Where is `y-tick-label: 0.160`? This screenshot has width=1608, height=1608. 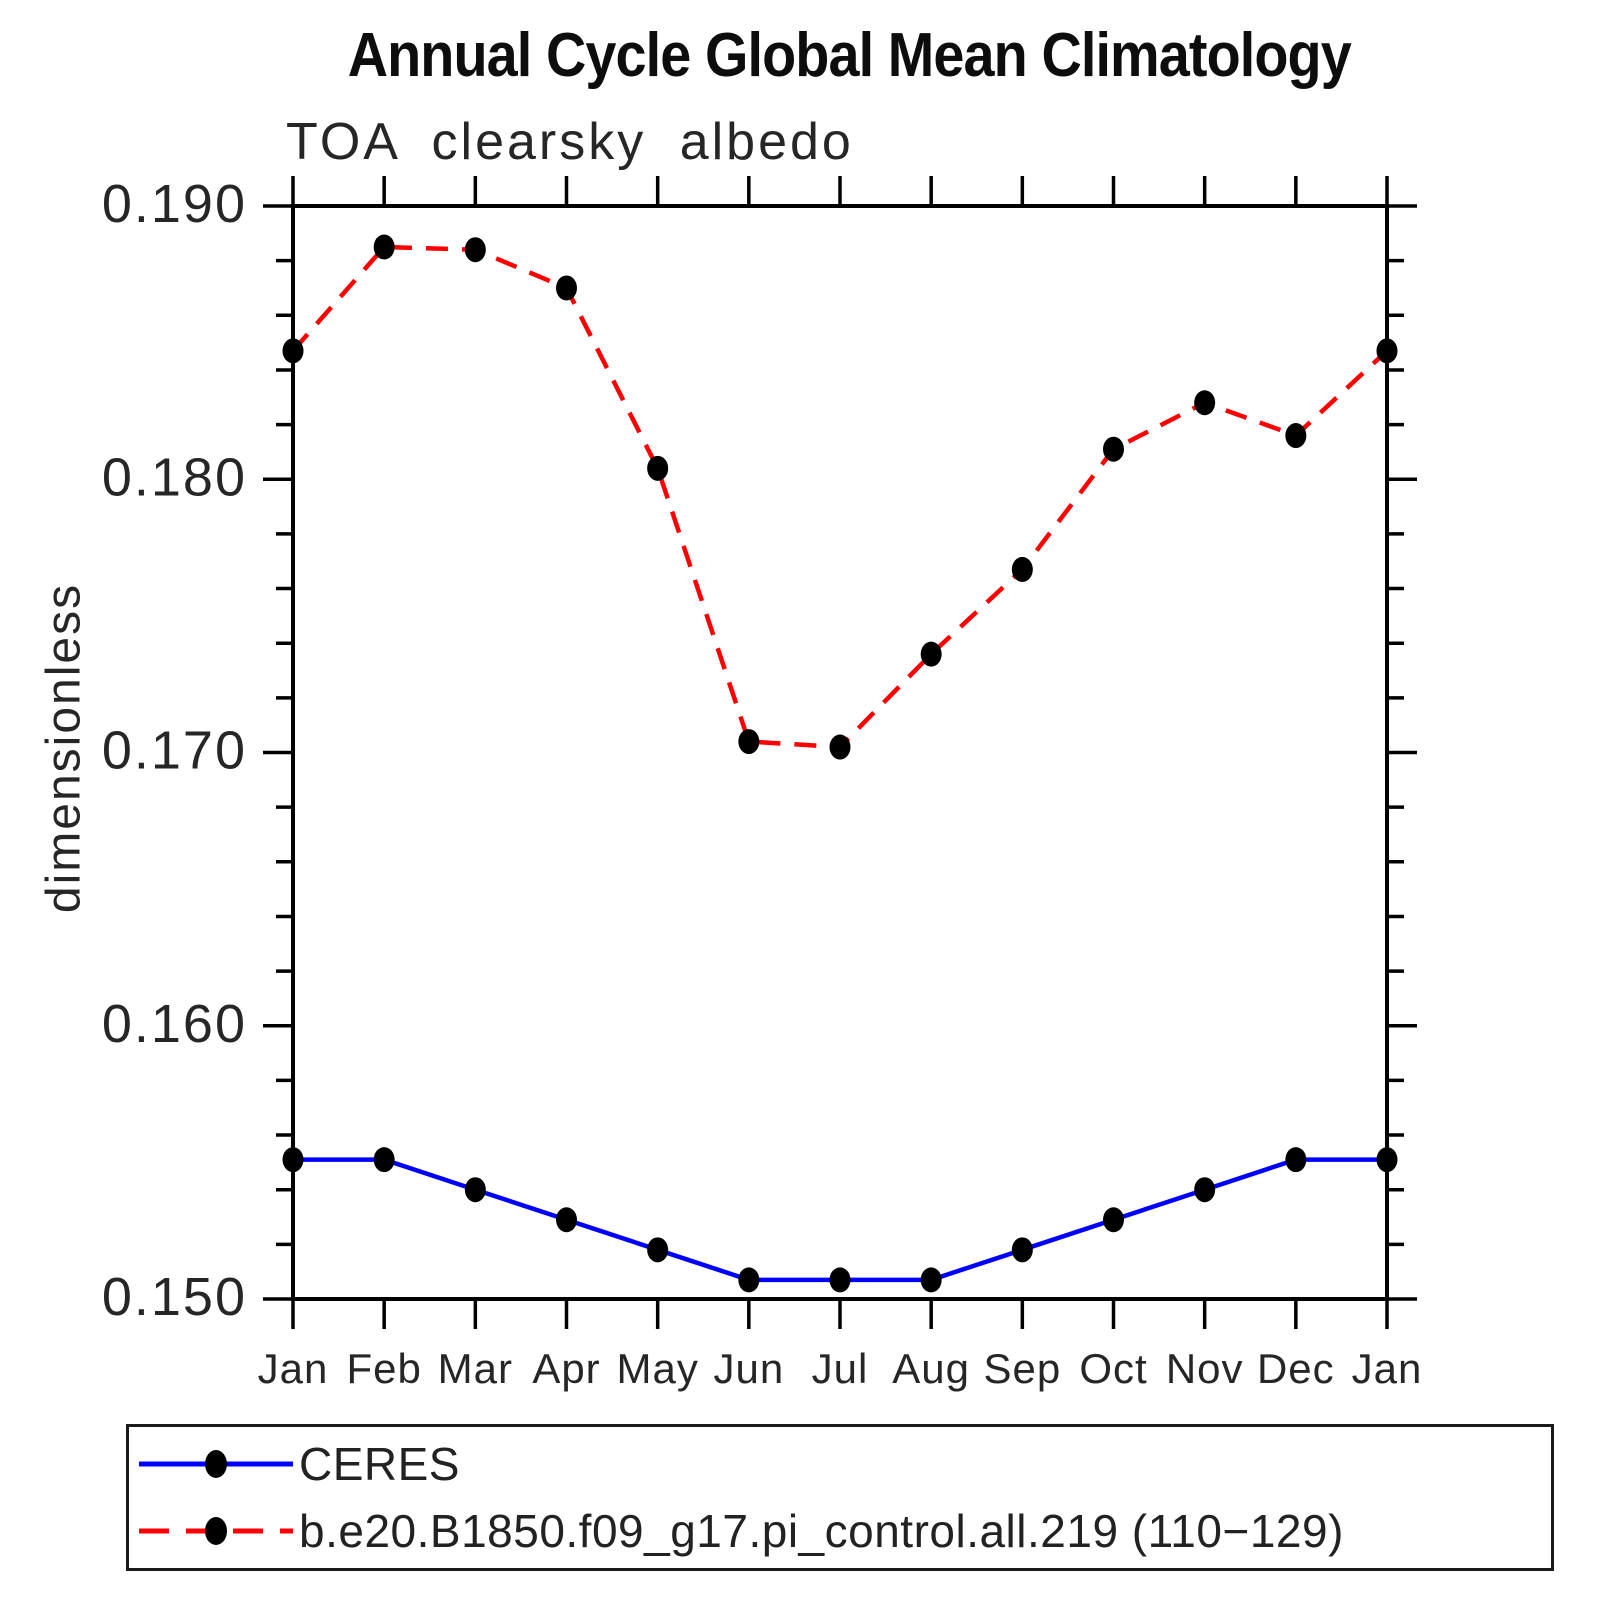 y-tick-label: 0.160 is located at coordinates (174, 1024).